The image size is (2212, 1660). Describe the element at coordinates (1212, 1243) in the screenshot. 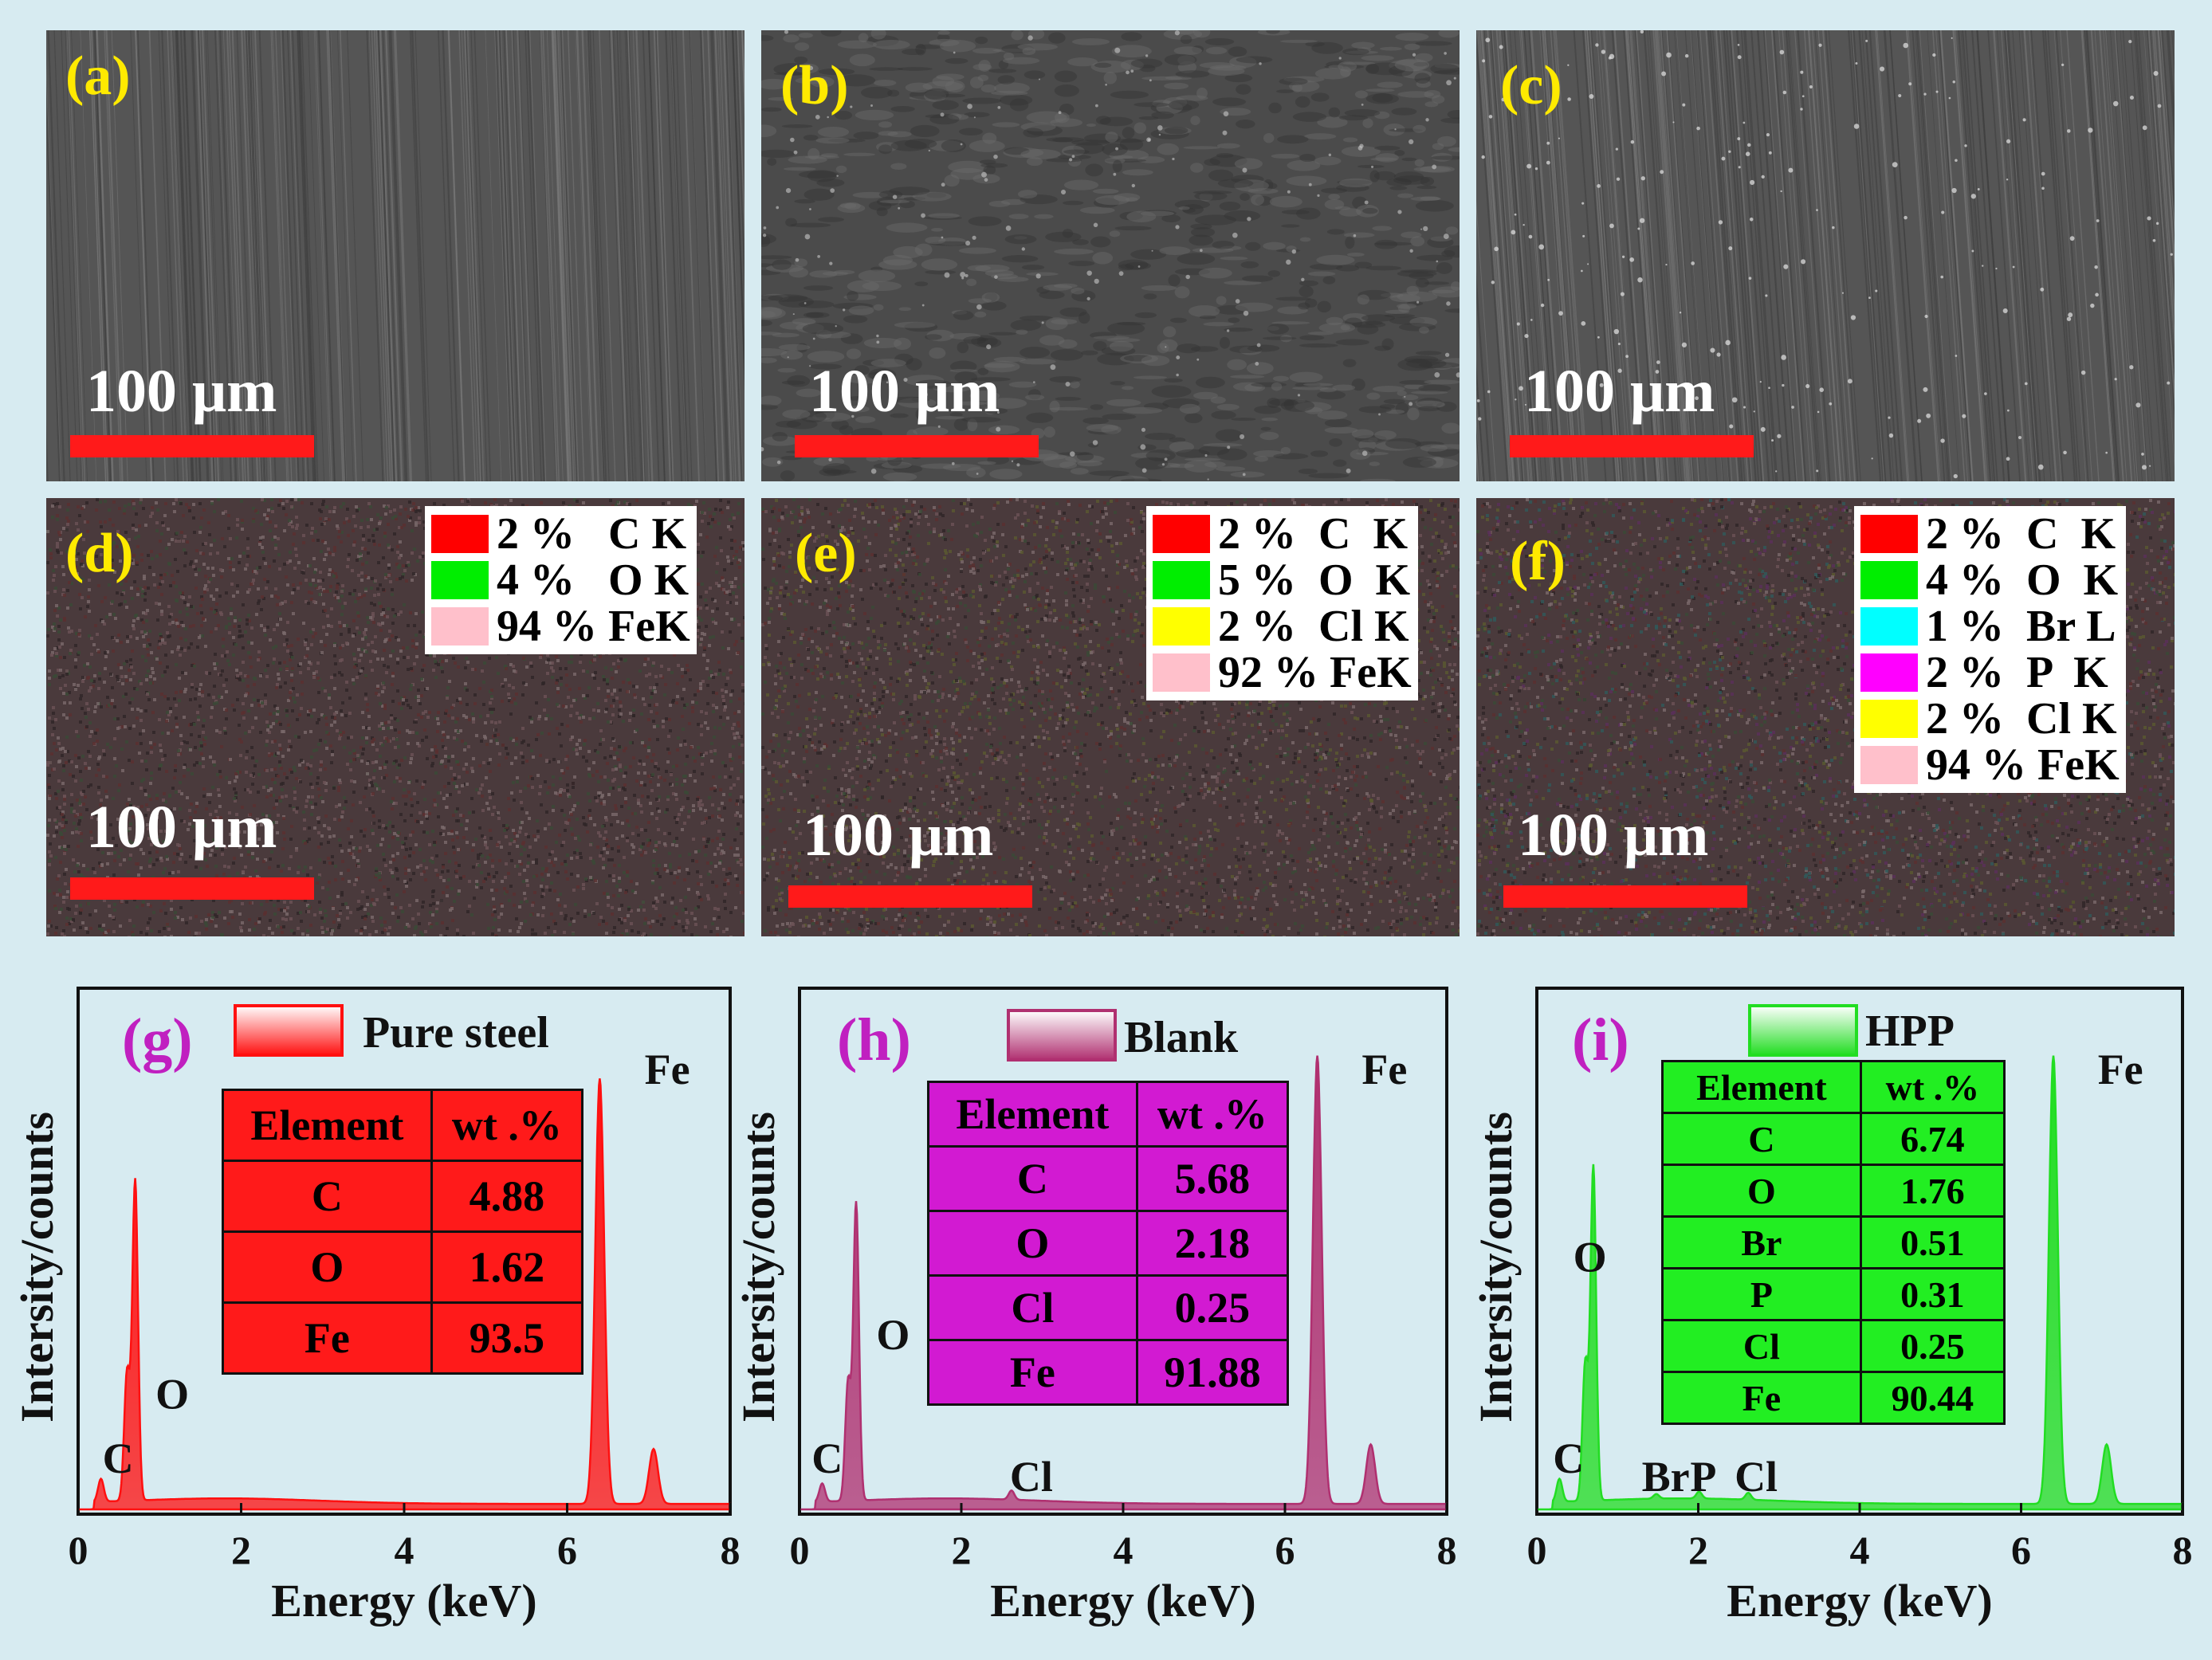

I see `table-cell: 2.18` at that location.